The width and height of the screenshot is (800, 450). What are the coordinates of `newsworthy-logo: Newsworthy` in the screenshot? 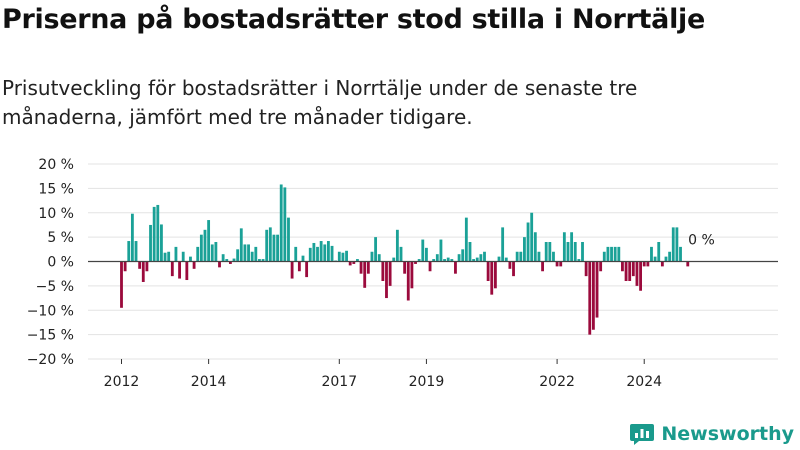 It's located at (711, 434).